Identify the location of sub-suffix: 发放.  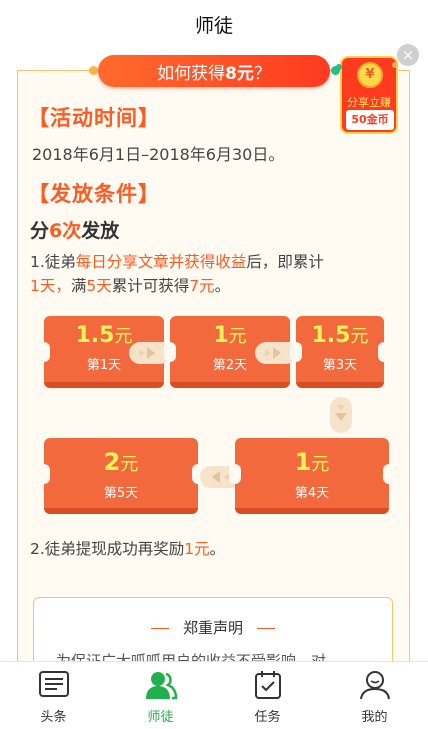
(100, 231).